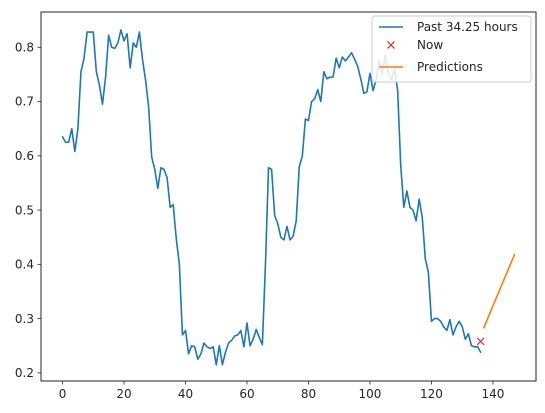  I want to click on x-tick-label: 100, so click(370, 394).